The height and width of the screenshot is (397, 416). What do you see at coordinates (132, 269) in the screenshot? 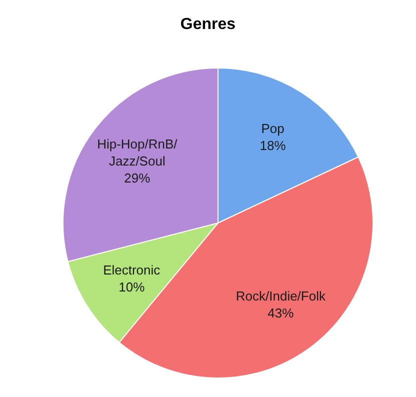
I see `slice-label: Electronic` at bounding box center [132, 269].